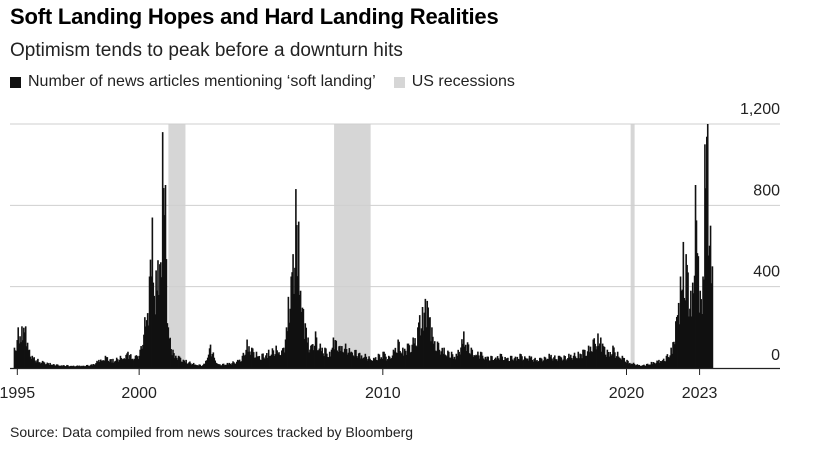  What do you see at coordinates (775, 355) in the screenshot?
I see `y-tick-label-3: 0` at bounding box center [775, 355].